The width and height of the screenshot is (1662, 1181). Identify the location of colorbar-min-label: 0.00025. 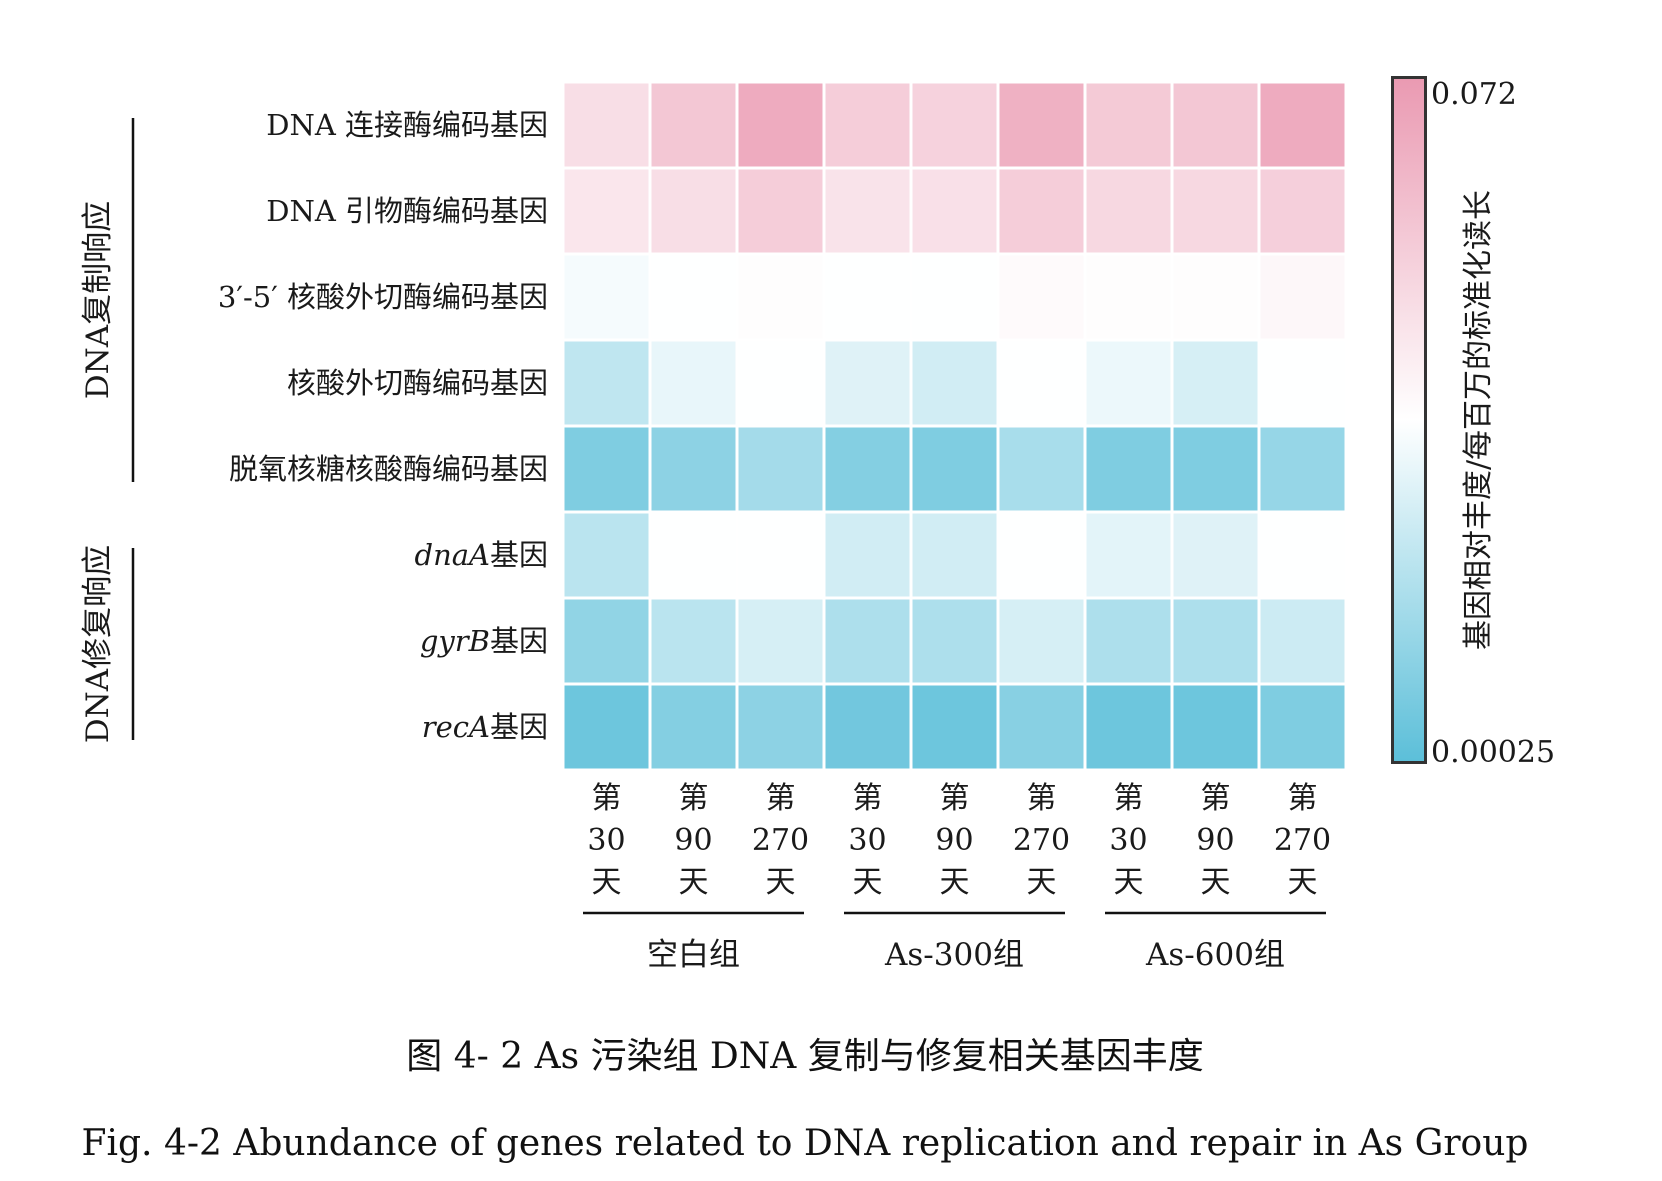
(1493, 752).